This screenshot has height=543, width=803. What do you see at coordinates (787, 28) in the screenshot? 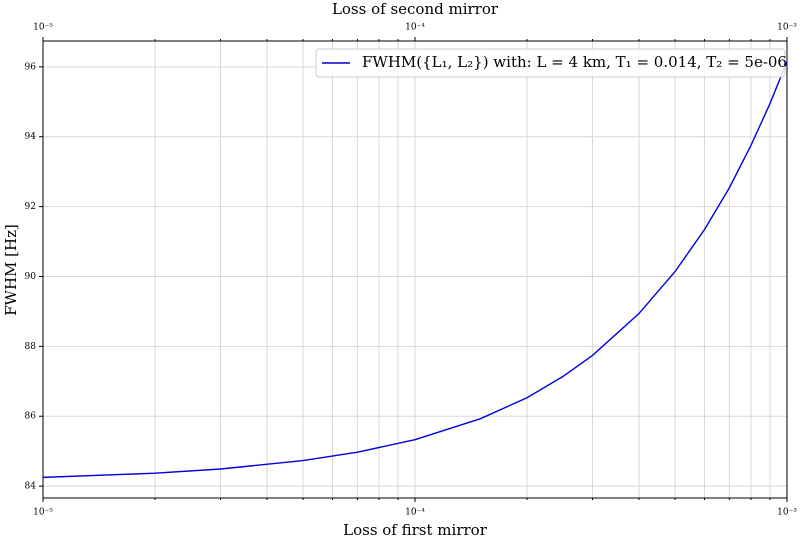
I see `top-tick-label: 10⁻³` at bounding box center [787, 28].